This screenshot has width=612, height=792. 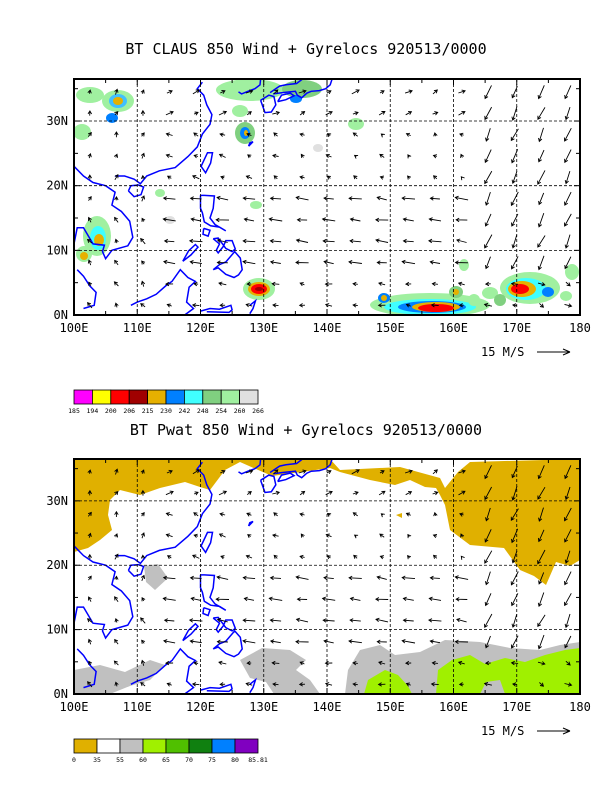 What do you see at coordinates (516, 328) in the screenshot?
I see `longitude-label: 170E` at bounding box center [516, 328].